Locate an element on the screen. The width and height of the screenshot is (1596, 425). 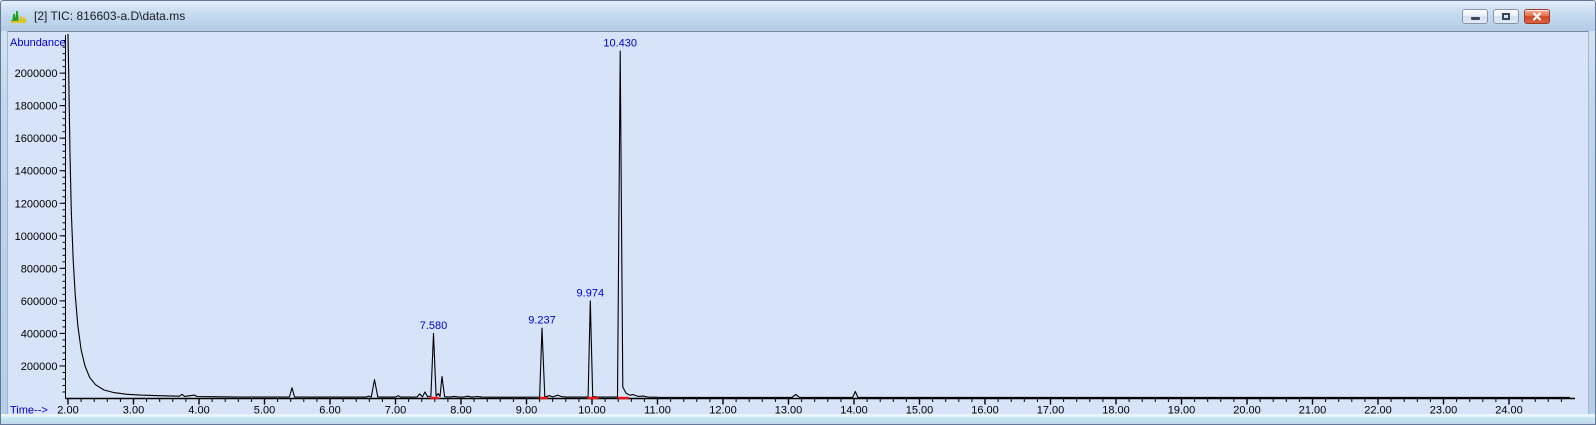
svg-text: 4.00 is located at coordinates (198, 410).